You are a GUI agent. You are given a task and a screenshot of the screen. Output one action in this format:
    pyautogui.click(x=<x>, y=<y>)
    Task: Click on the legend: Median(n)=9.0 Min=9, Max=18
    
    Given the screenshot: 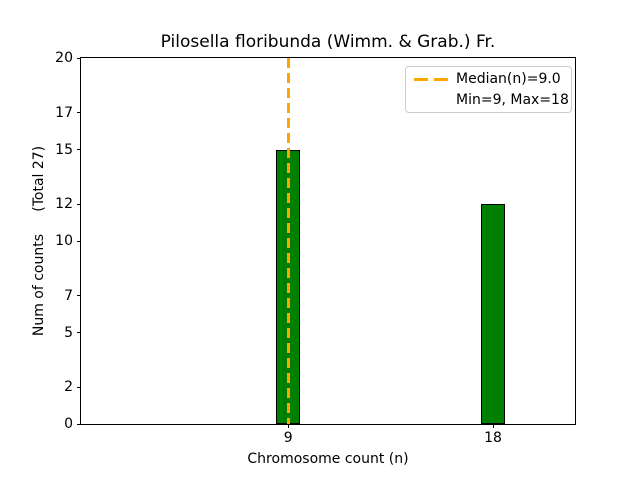 What is the action you would take?
    pyautogui.click(x=488, y=89)
    